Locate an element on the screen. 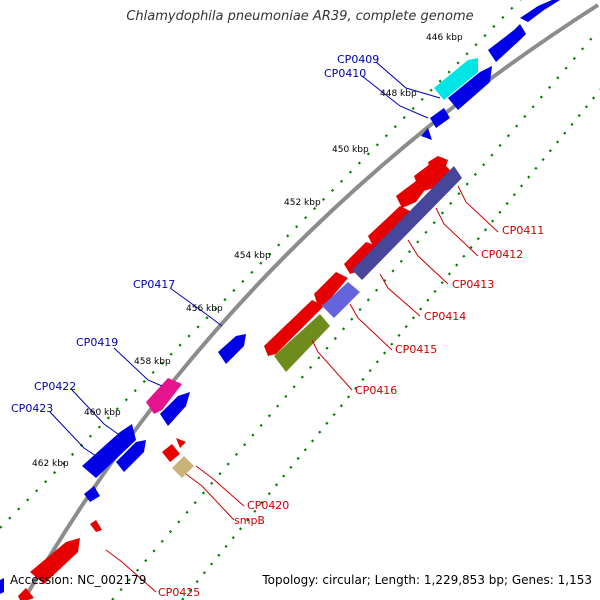 The width and height of the screenshot is (600, 600). scale-label: 448 kbp is located at coordinates (398, 94).